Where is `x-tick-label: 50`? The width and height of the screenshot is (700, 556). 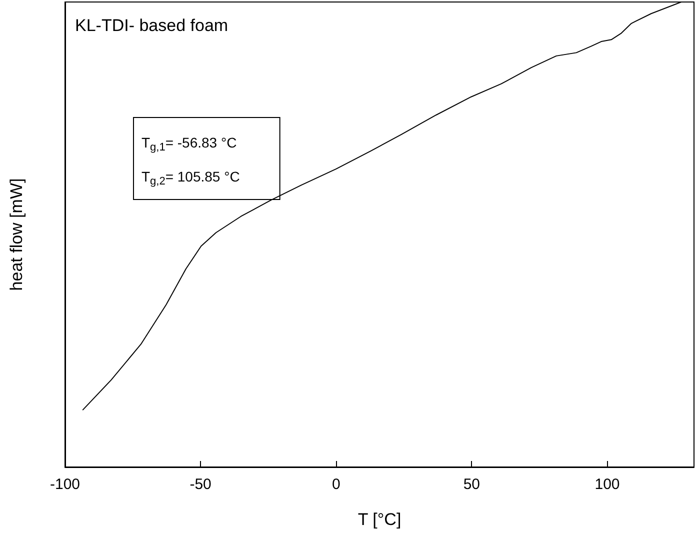 x-tick-label: 50 is located at coordinates (471, 484).